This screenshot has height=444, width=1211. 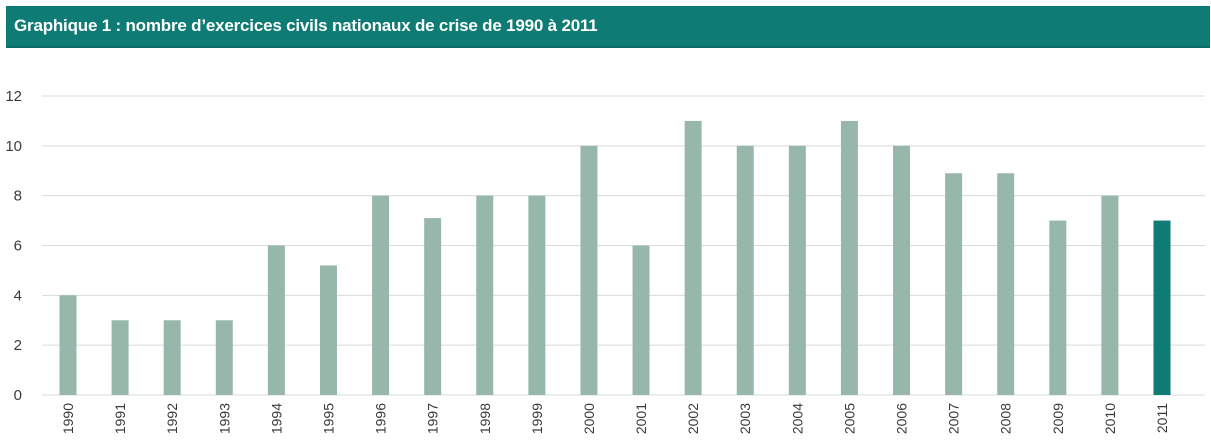 I want to click on x-tick-label: 1996, so click(x=381, y=418).